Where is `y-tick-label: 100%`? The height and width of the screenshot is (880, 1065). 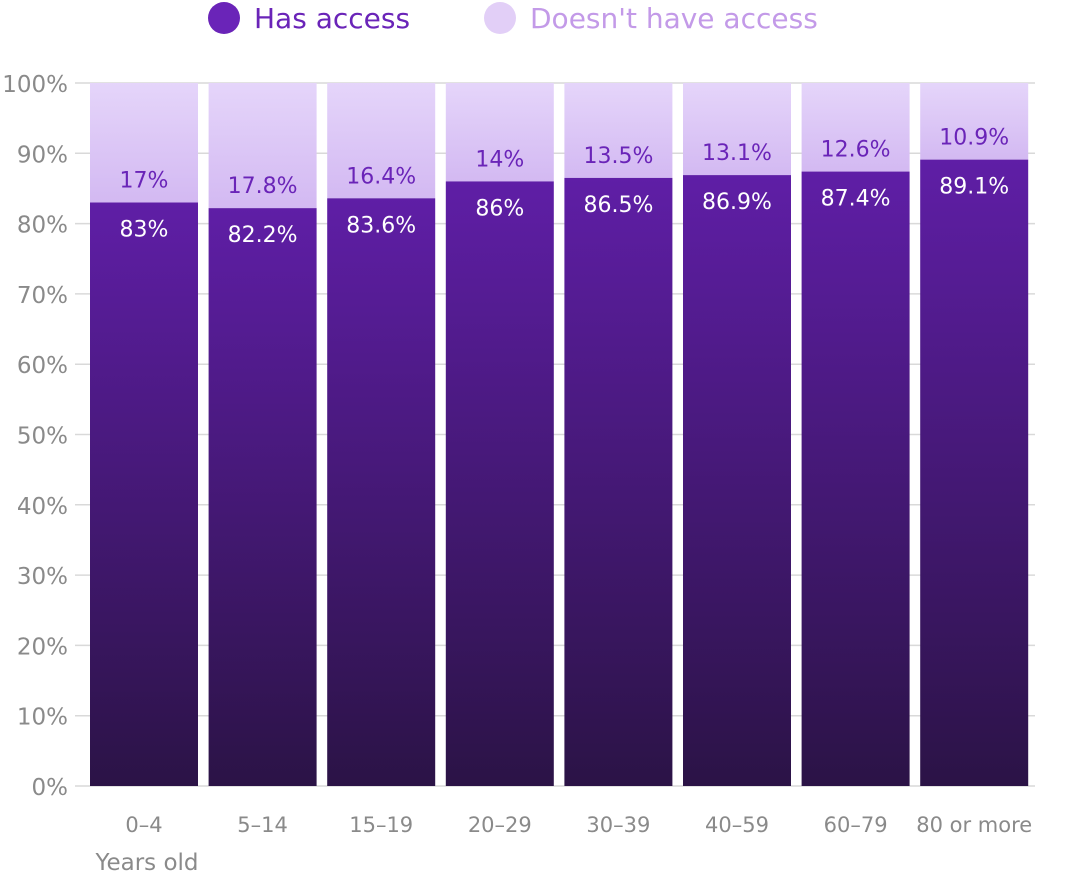
y-tick-label: 100% is located at coordinates (35, 85).